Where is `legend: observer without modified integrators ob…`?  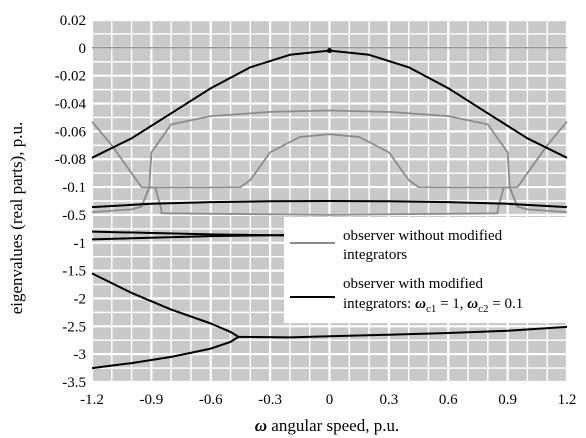
legend: observer without modified integrators ob… is located at coordinates (426, 270).